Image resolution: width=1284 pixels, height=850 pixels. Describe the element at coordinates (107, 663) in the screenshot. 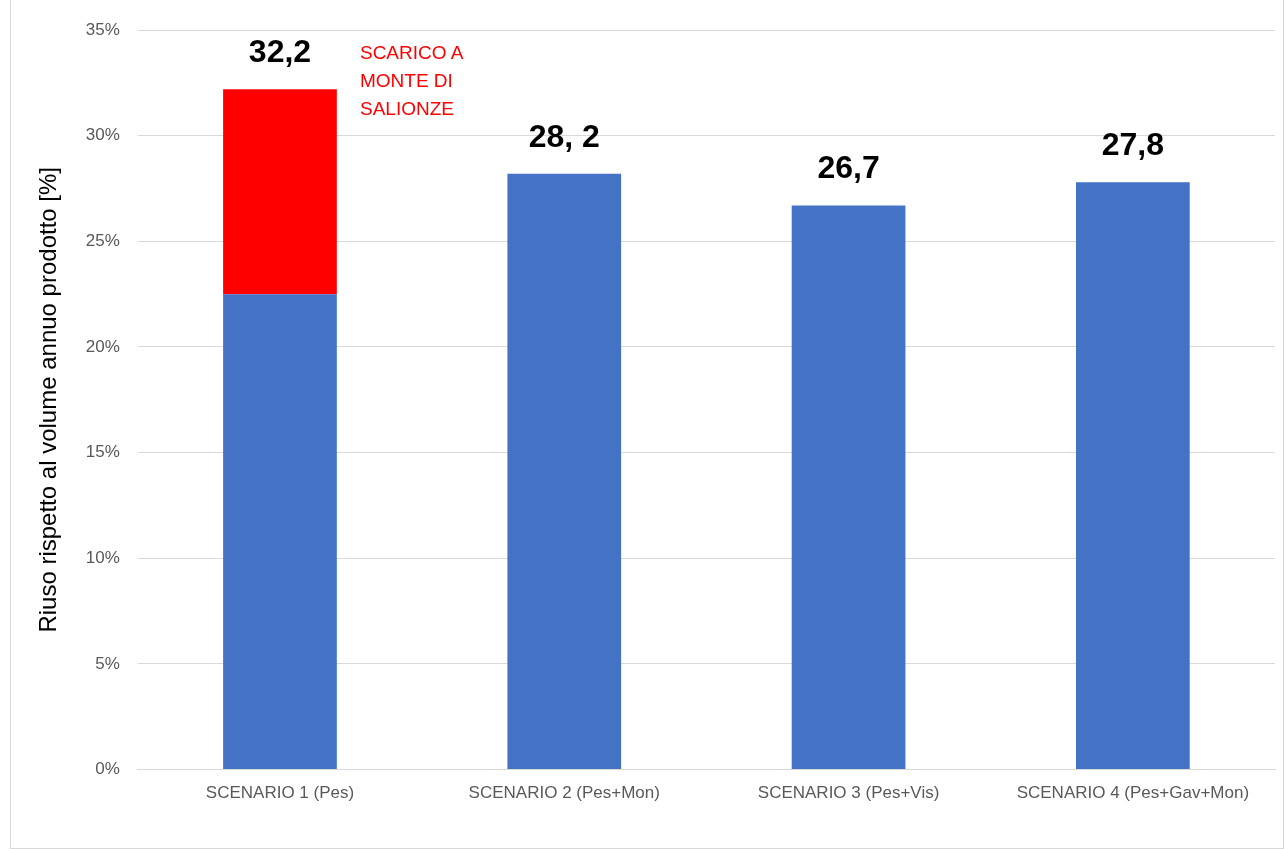

I see `y-tick-label: 5%` at that location.